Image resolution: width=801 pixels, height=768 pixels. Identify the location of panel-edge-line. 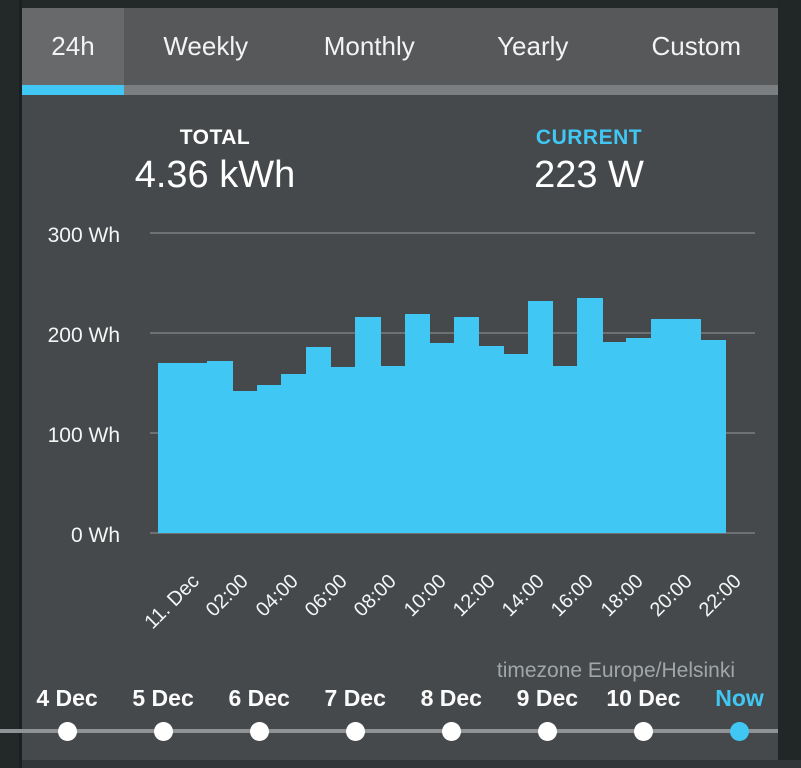
(20, 384).